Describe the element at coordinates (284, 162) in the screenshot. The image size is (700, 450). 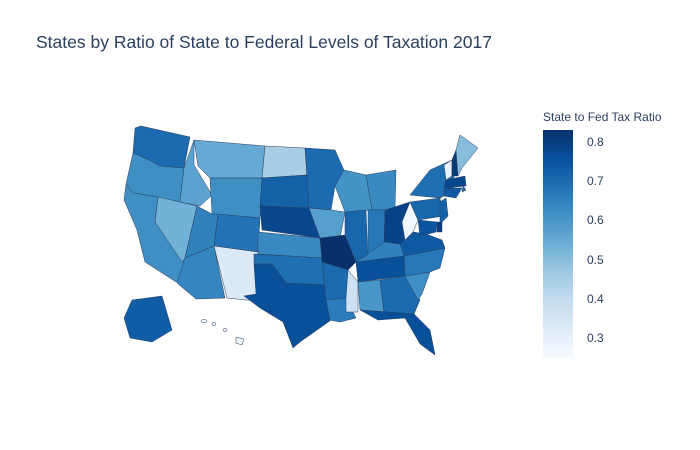
I see `state-nd` at that location.